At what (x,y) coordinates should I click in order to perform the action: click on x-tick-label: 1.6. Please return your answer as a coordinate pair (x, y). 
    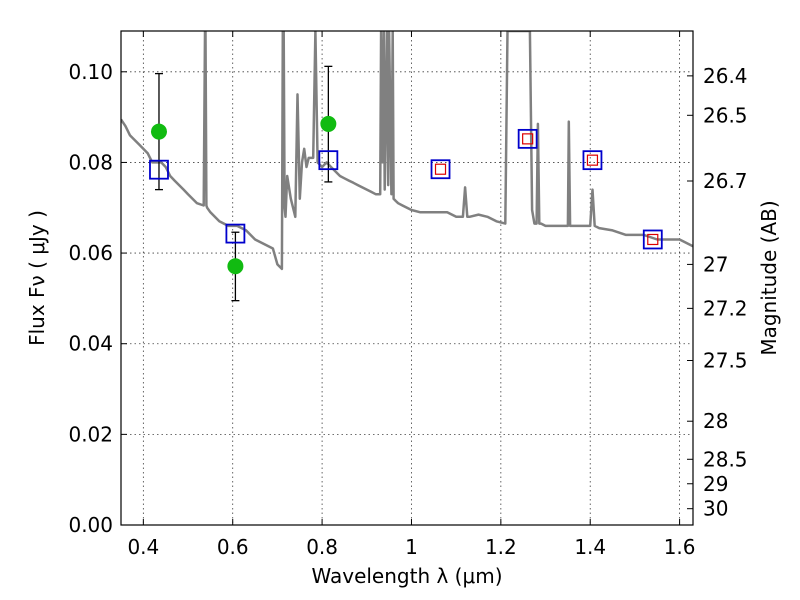
    Looking at the image, I should click on (680, 547).